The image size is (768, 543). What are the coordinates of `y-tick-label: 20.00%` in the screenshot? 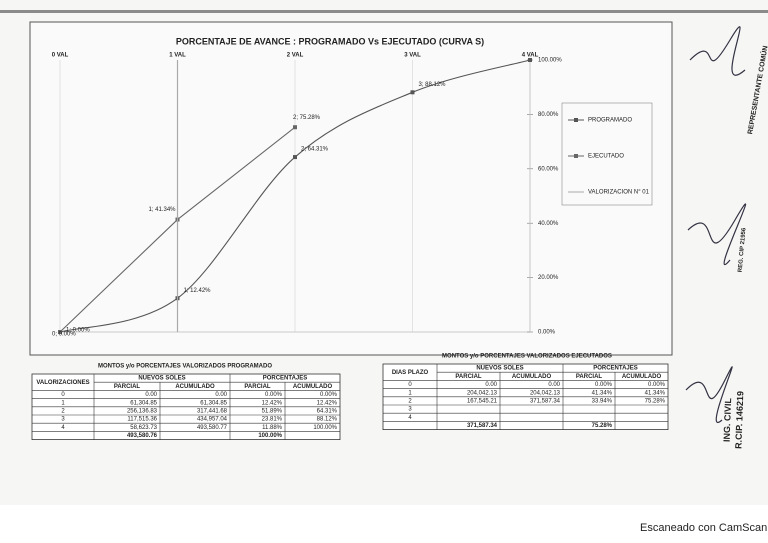 It's located at (548, 278).